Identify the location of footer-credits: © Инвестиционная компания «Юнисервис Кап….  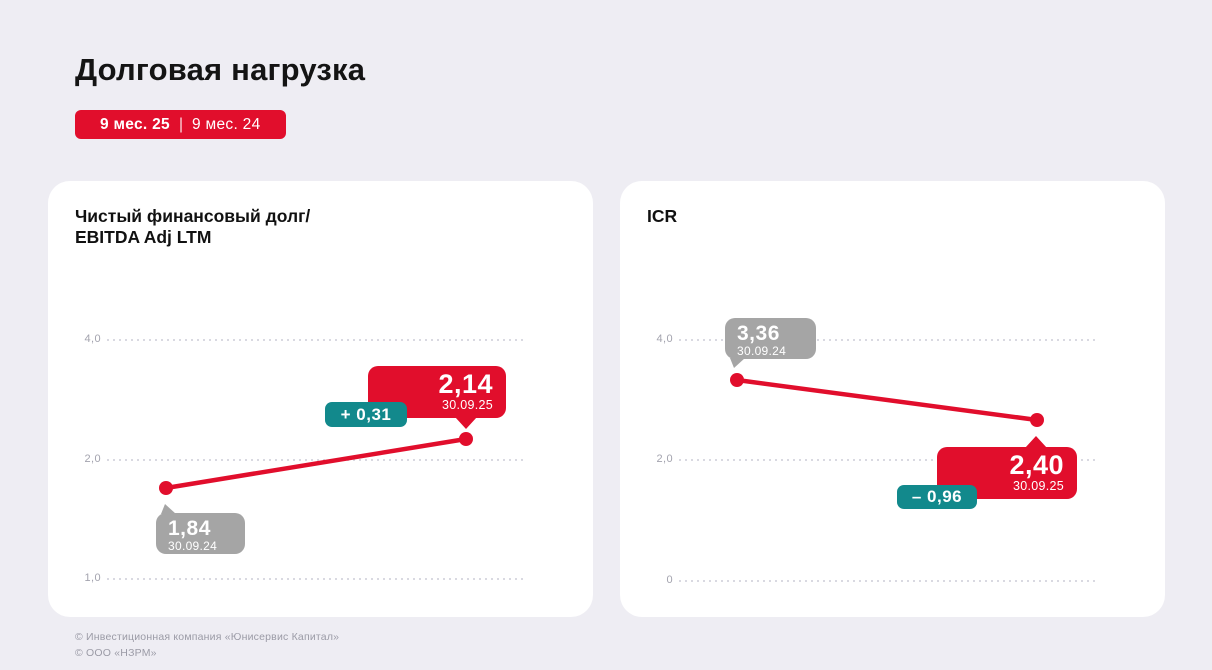
(207, 645).